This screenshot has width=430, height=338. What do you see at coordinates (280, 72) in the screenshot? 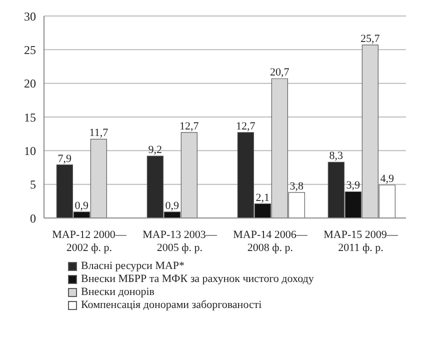
I see `data-label: 20,7` at bounding box center [280, 72].